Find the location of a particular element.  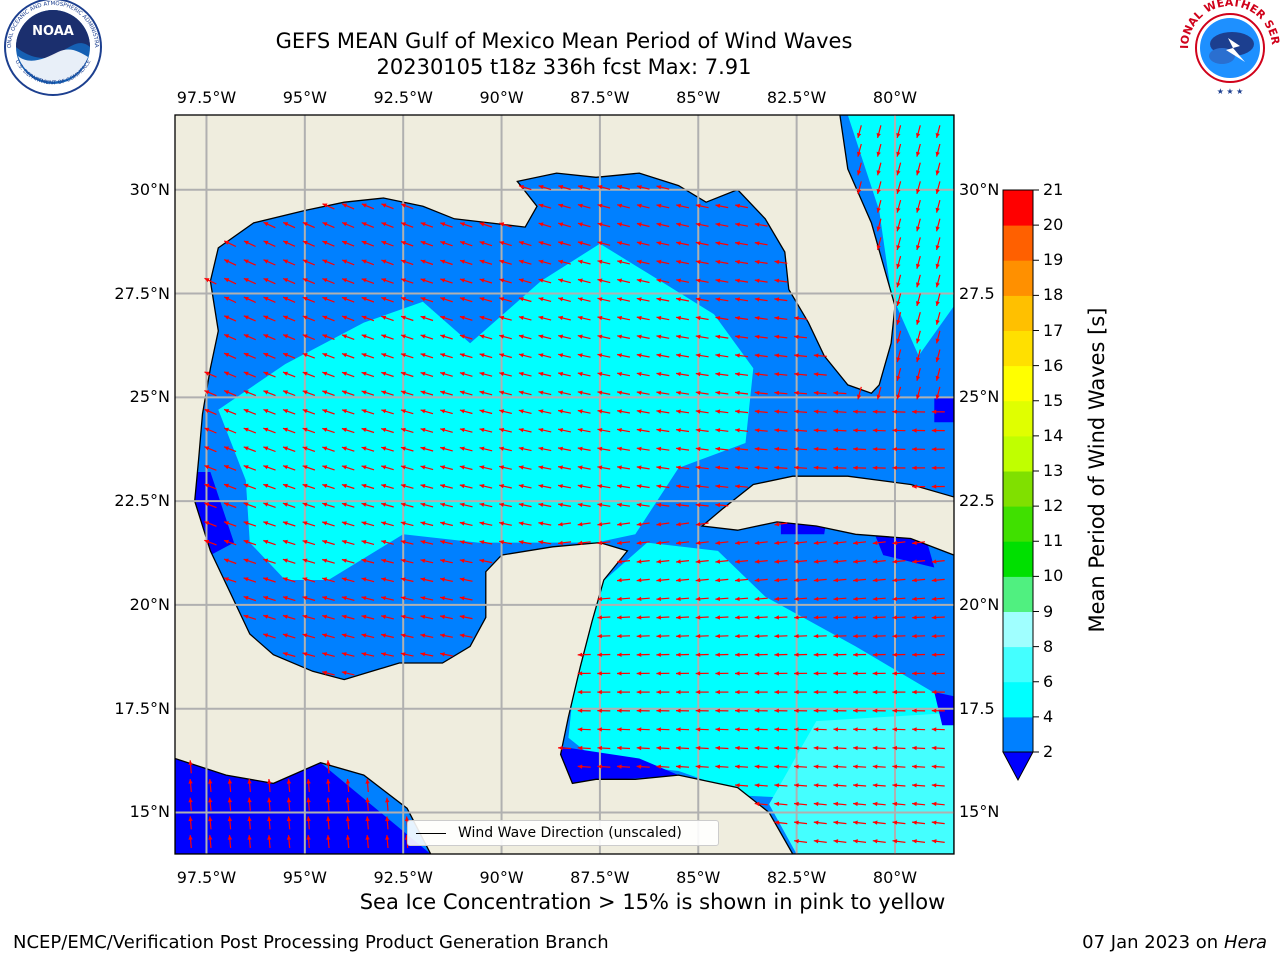

colorbar-level-label: 6 is located at coordinates (1048, 681).